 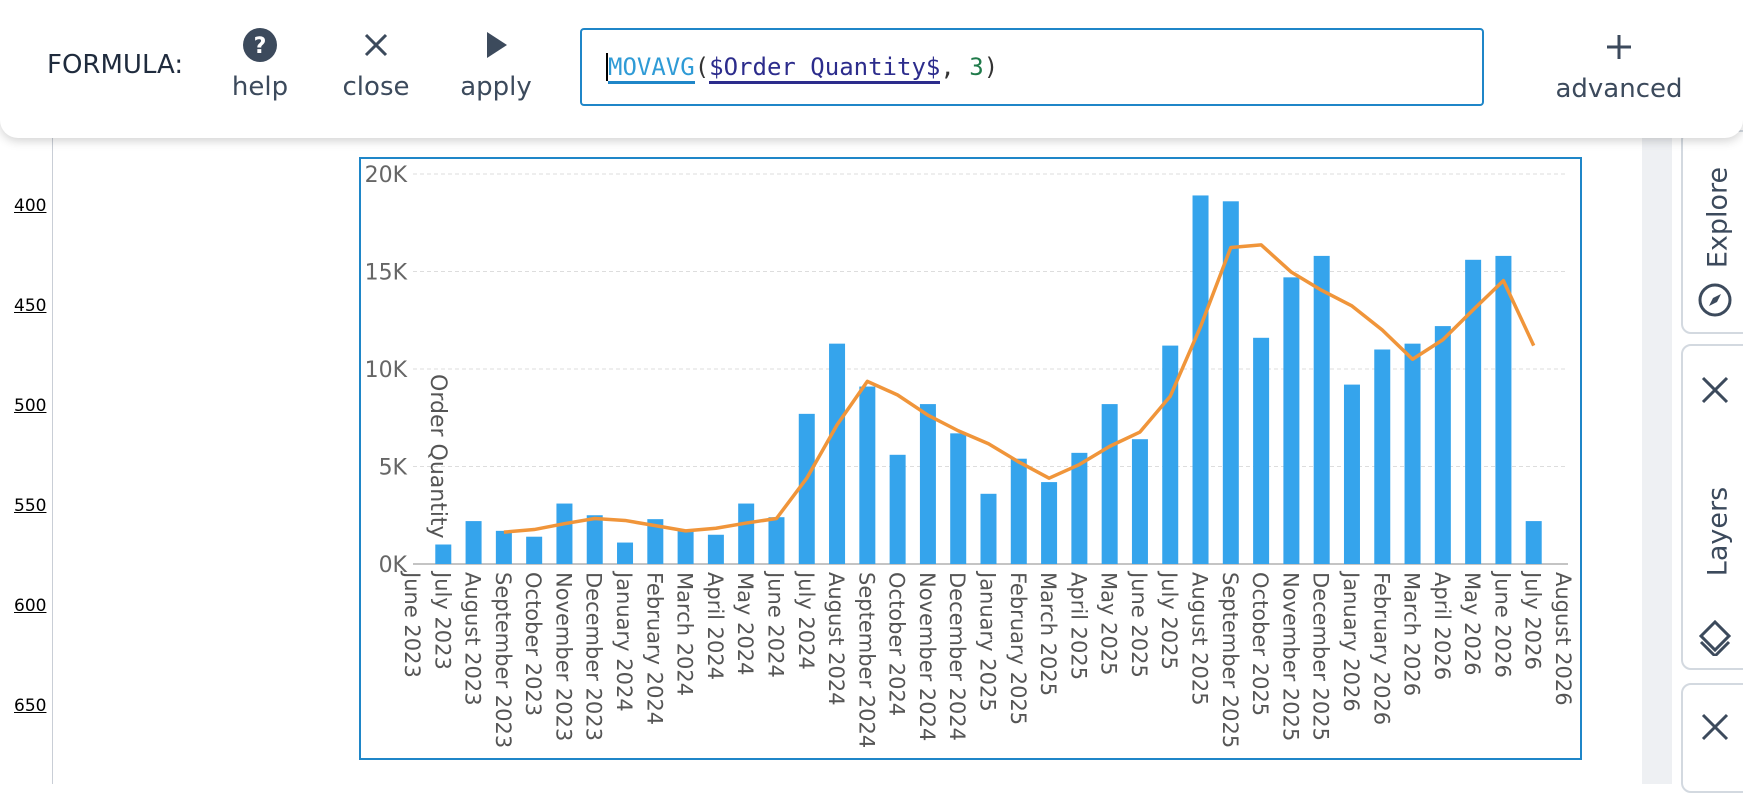 I want to click on x-tick-label: September 2024, so click(x=866, y=660).